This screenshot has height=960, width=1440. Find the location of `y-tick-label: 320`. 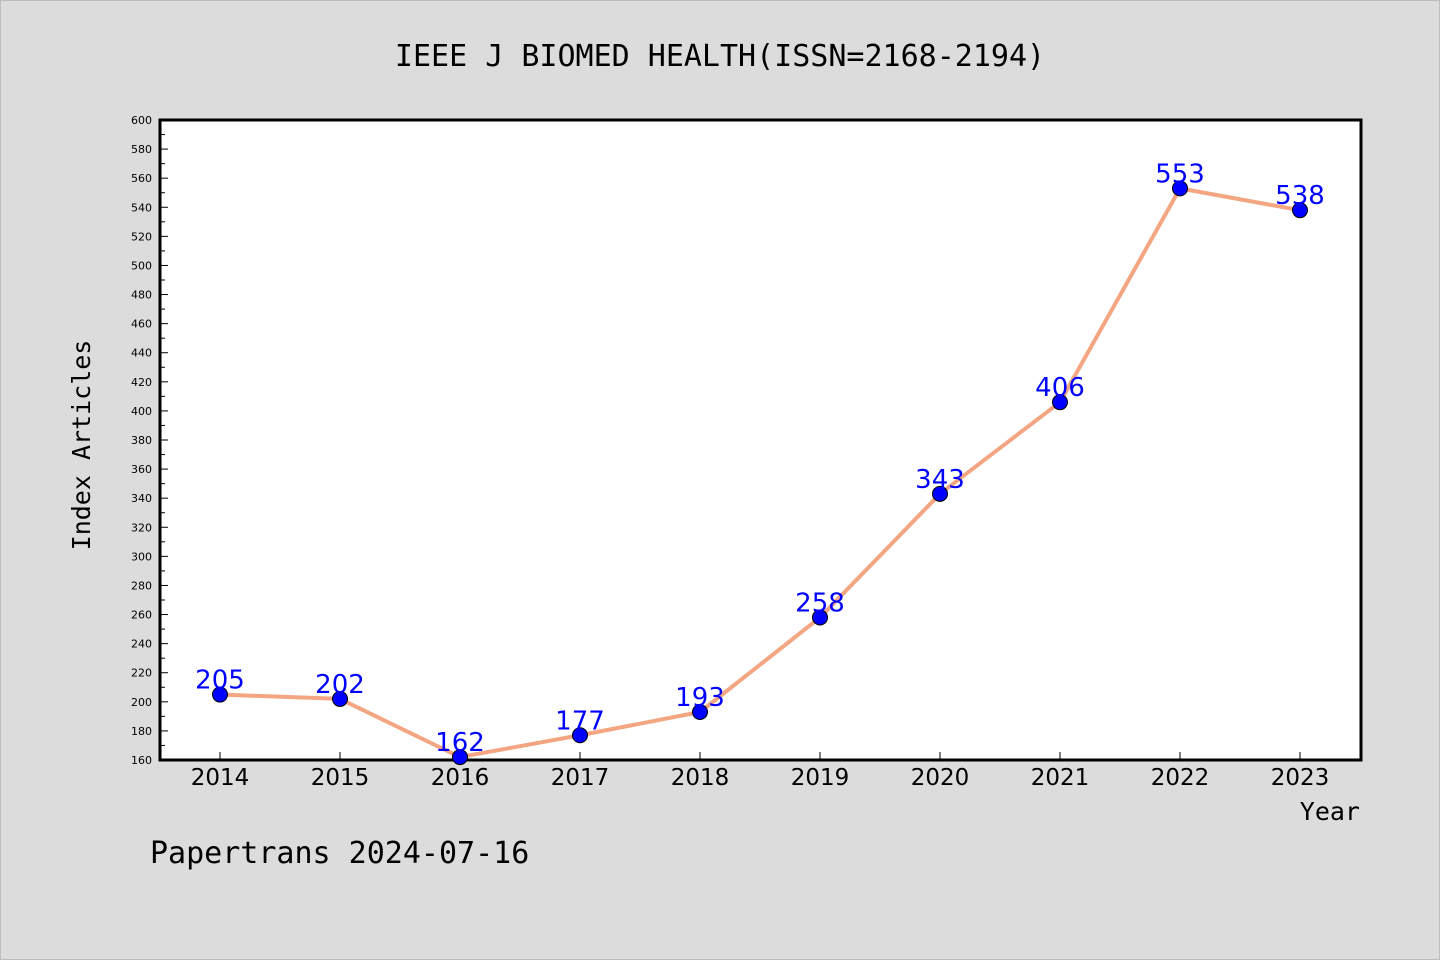

y-tick-label: 320 is located at coordinates (141, 527).